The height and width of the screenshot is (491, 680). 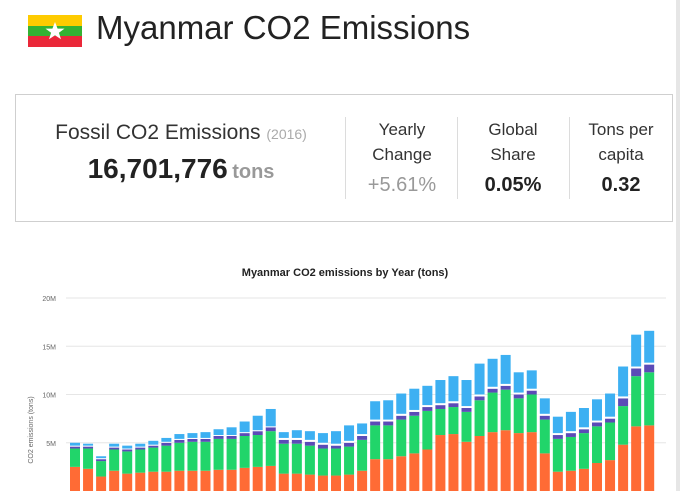 I want to click on page-scrollbar, so click(x=678, y=245).